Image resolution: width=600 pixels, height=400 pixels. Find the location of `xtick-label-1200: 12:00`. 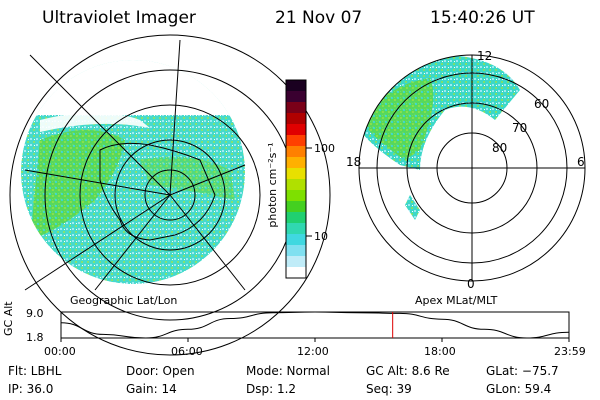

xtick-label-1200: 12:00 is located at coordinates (313, 351).